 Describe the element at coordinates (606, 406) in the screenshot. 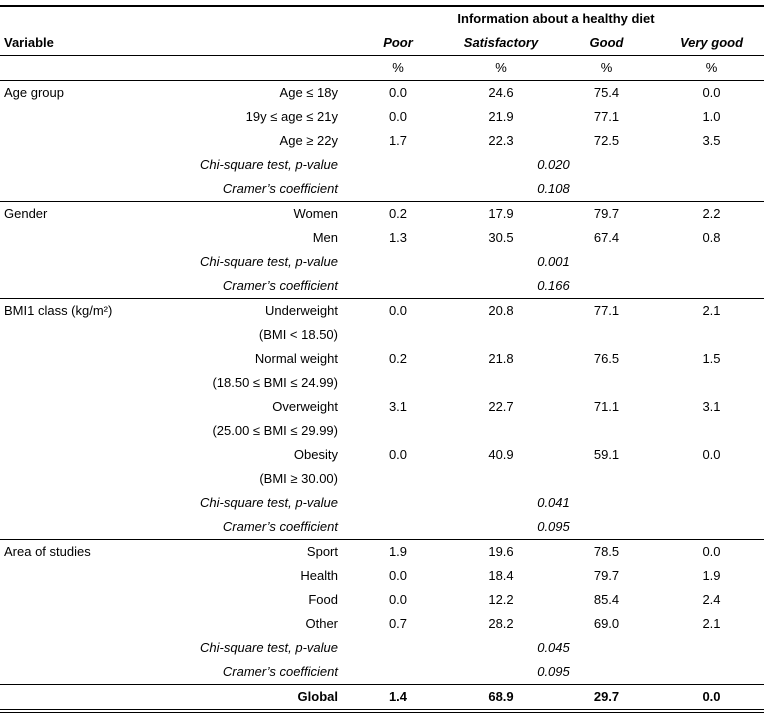

I see `value-cell: 71.1` at that location.